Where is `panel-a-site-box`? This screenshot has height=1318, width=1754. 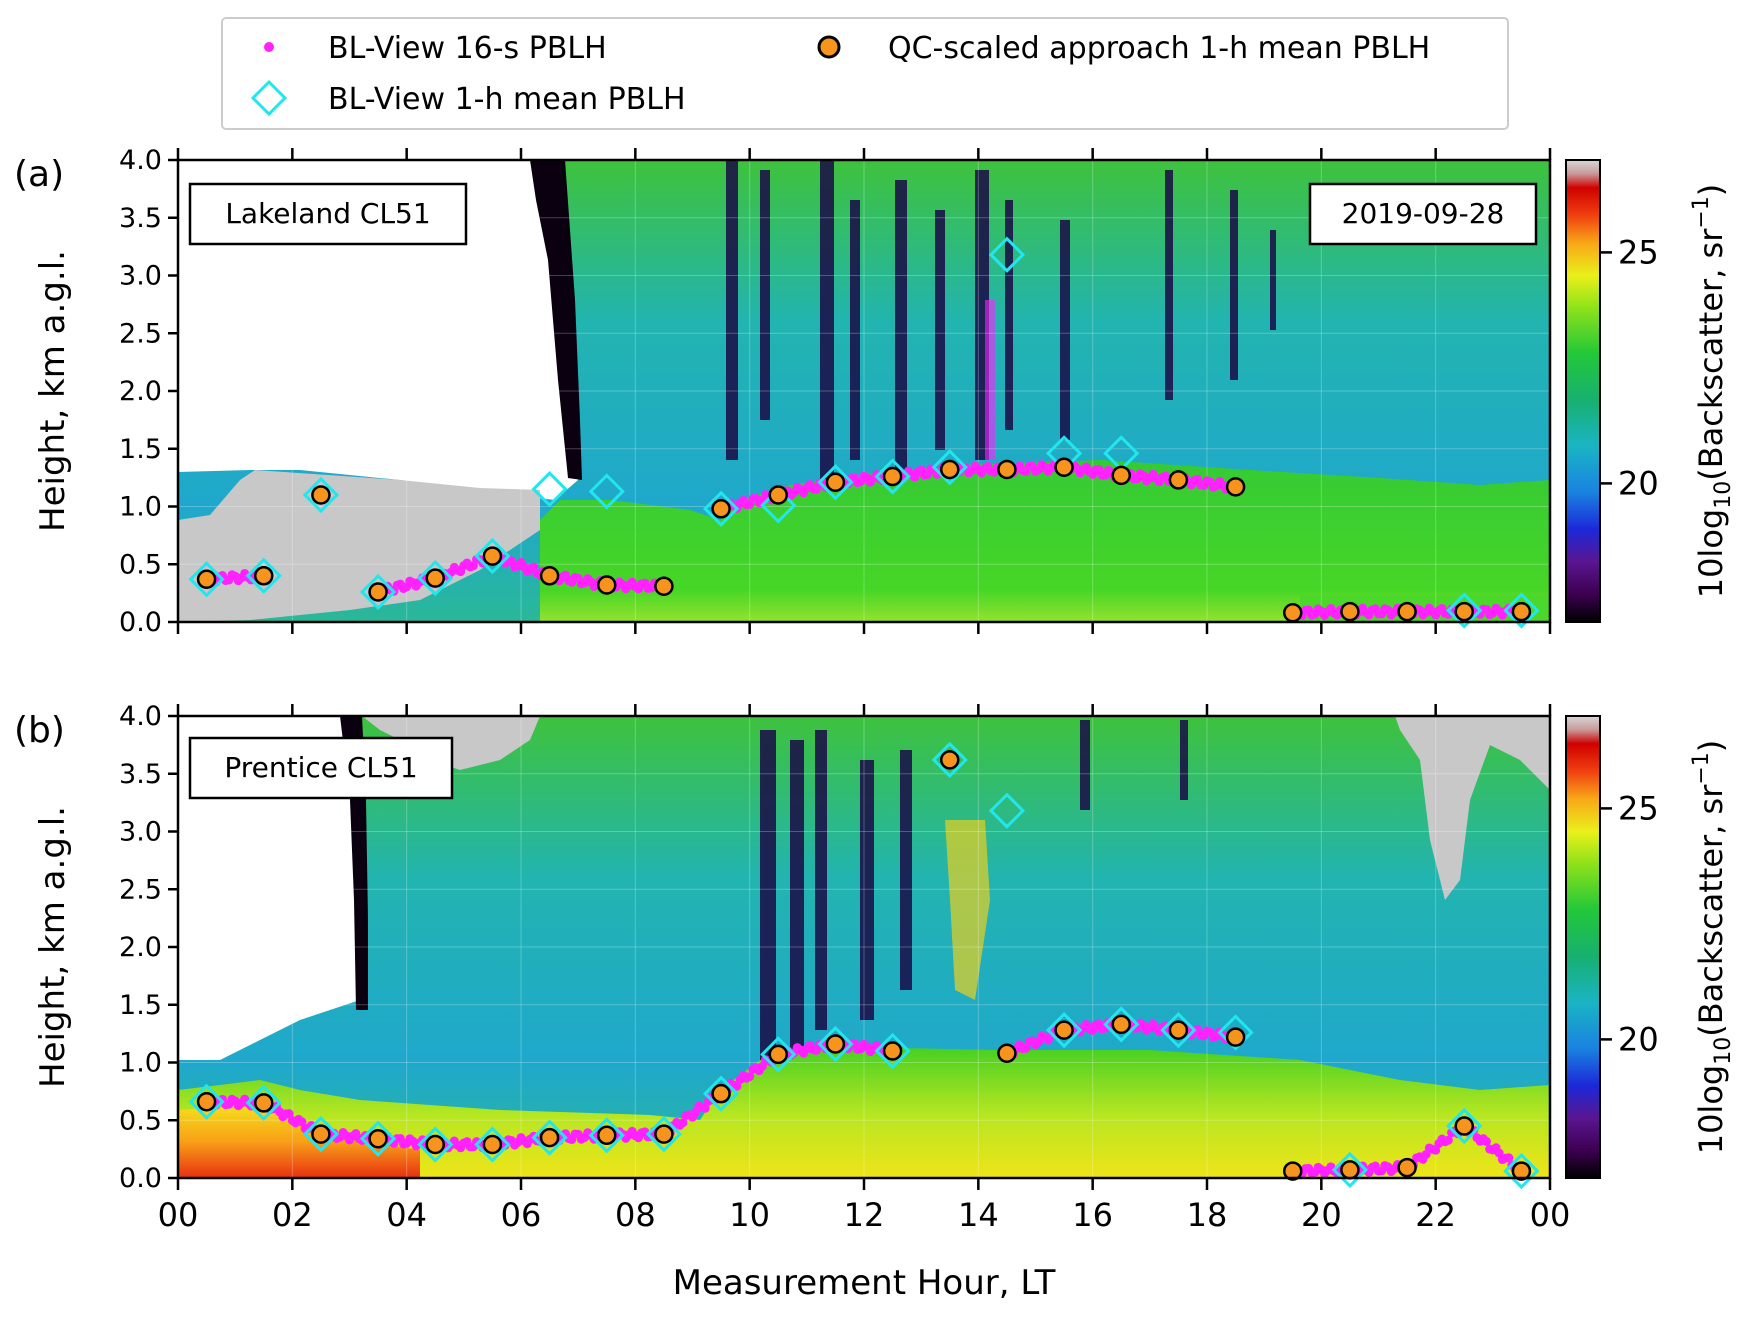 panel-a-site-box is located at coordinates (328, 214).